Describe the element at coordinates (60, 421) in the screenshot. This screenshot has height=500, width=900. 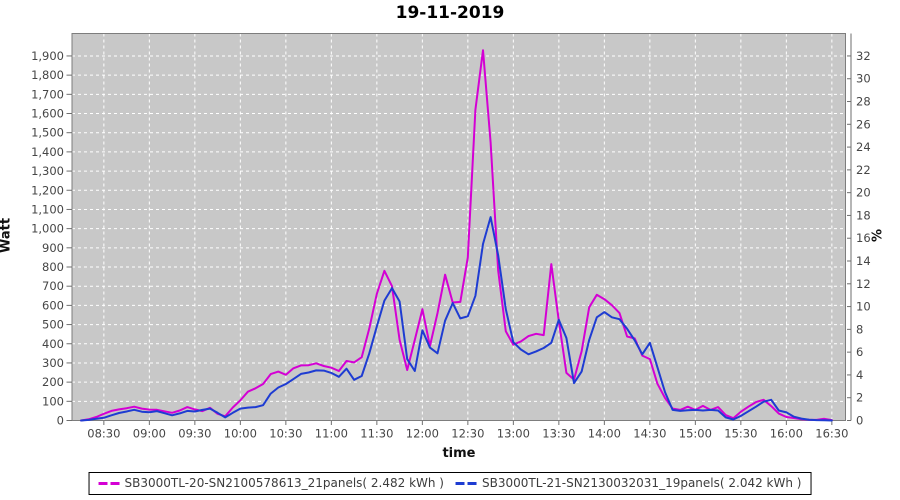
I see `left-tick-label: 0` at that location.